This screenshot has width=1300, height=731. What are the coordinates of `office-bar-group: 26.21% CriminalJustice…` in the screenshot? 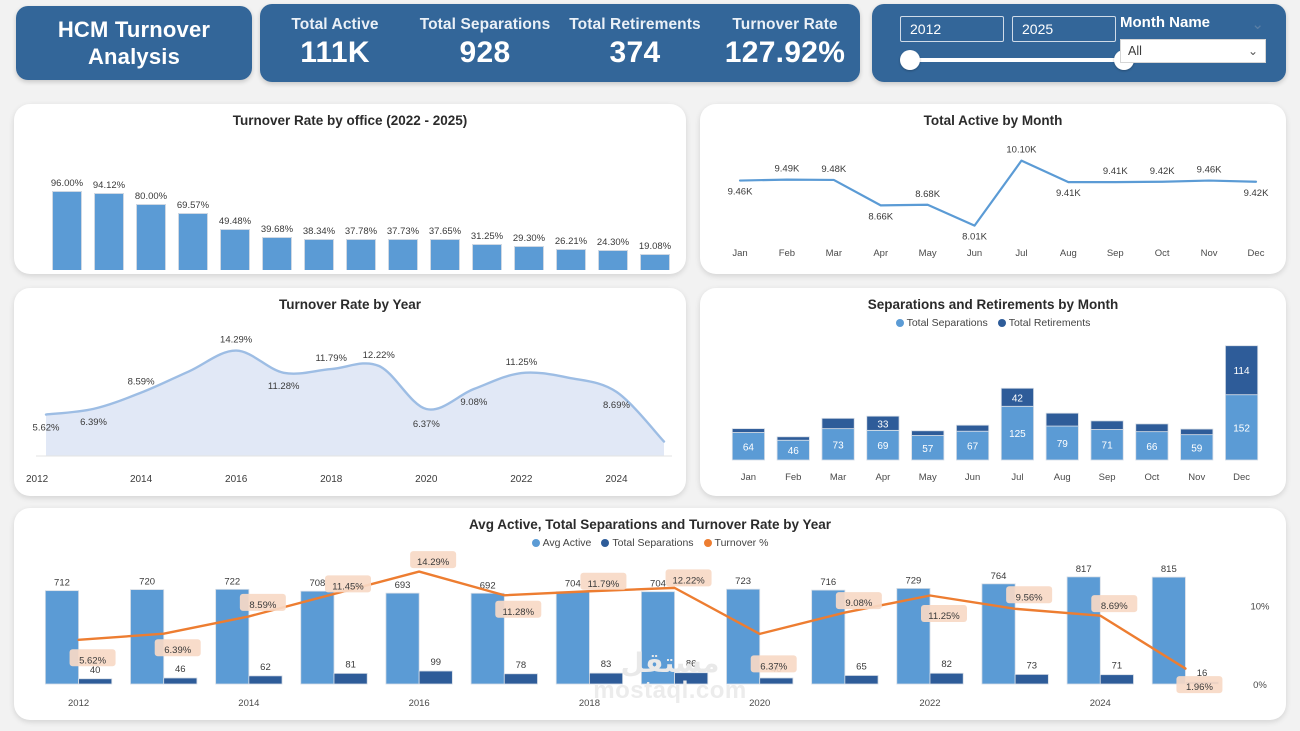 It's located at (573, 207).